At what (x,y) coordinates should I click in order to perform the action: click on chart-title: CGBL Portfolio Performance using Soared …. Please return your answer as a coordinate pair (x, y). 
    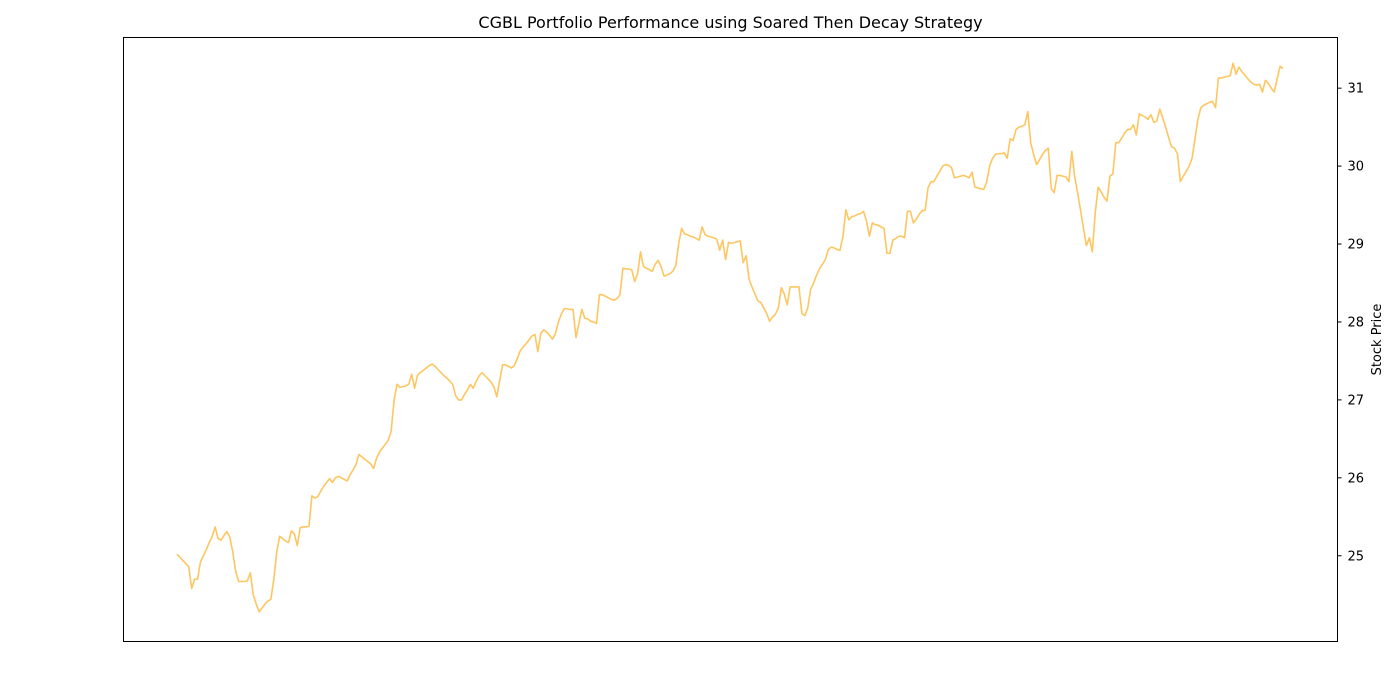
    Looking at the image, I should click on (730, 22).